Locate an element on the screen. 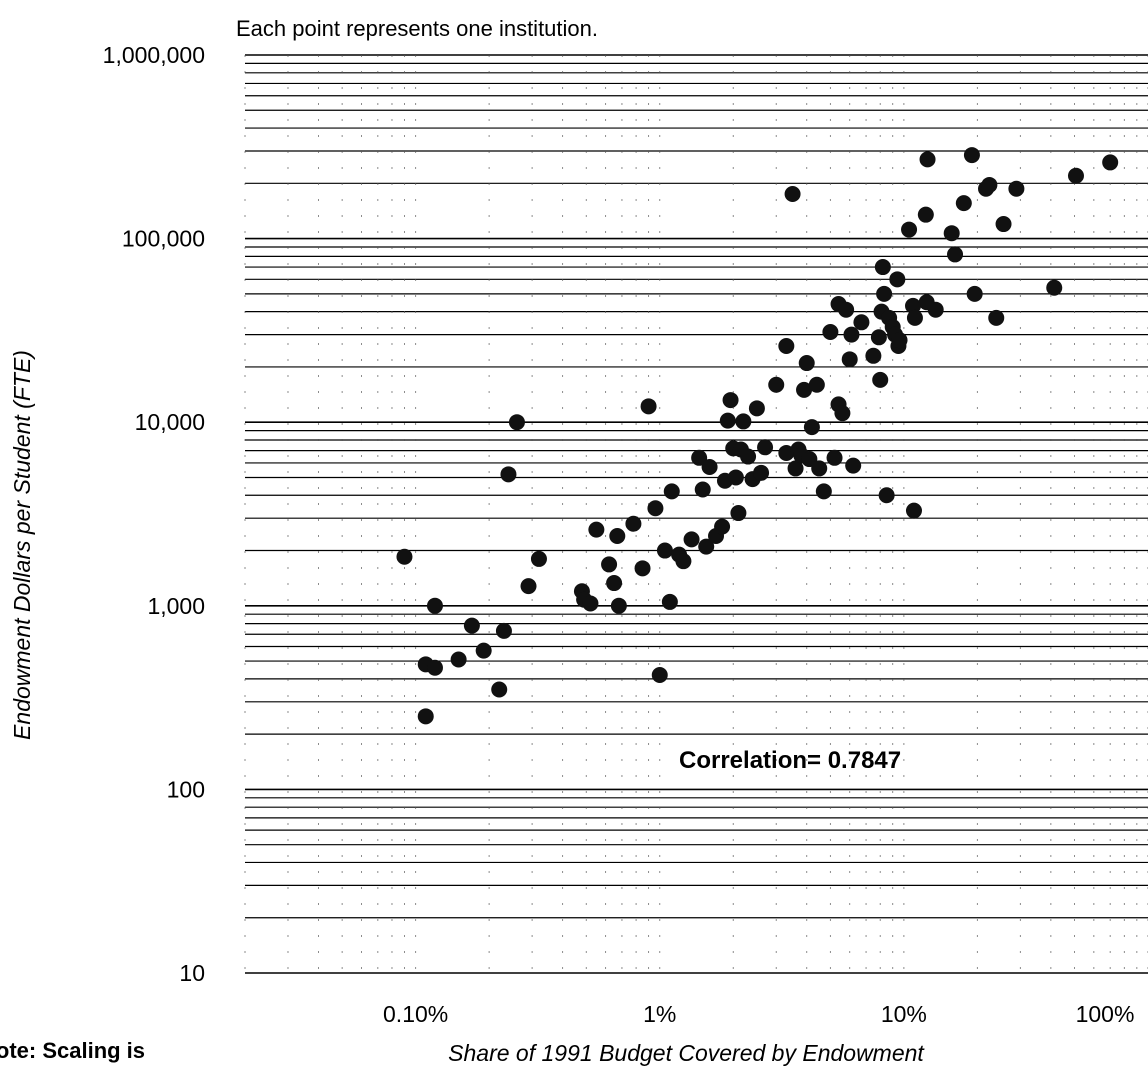  x-tick-label: 0.10% is located at coordinates (415, 1014).